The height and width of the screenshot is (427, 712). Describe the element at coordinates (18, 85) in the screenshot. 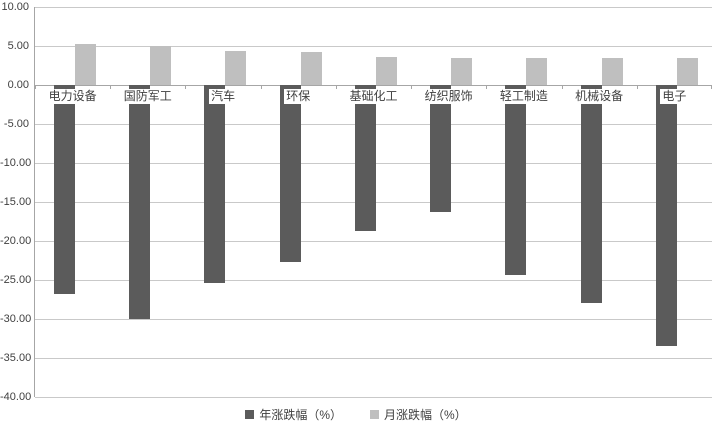

I see `y-tick-label: 0.00` at that location.